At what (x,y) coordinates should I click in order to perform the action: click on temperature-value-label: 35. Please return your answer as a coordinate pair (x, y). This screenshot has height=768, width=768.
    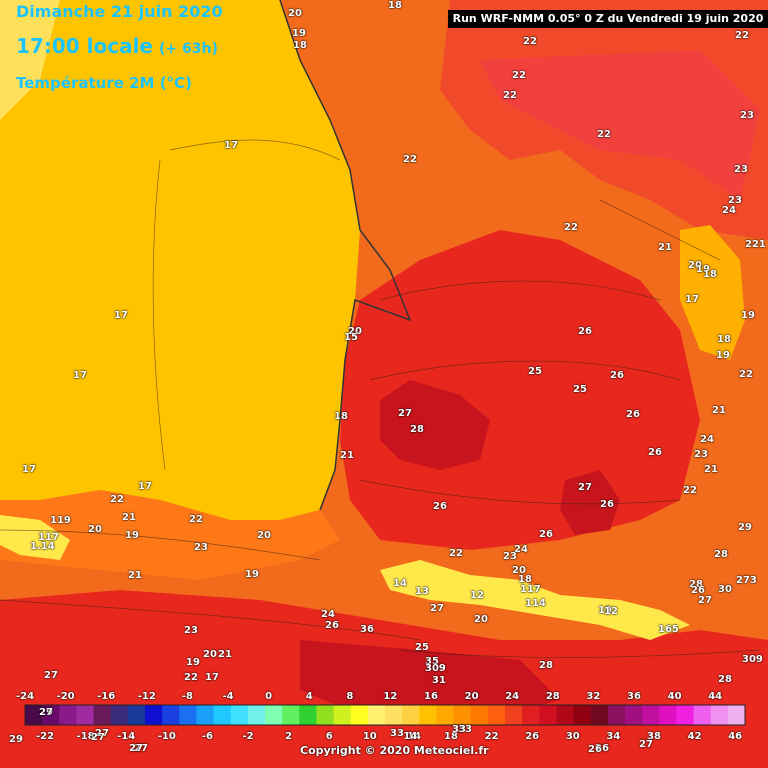
    Looking at the image, I should click on (432, 661).